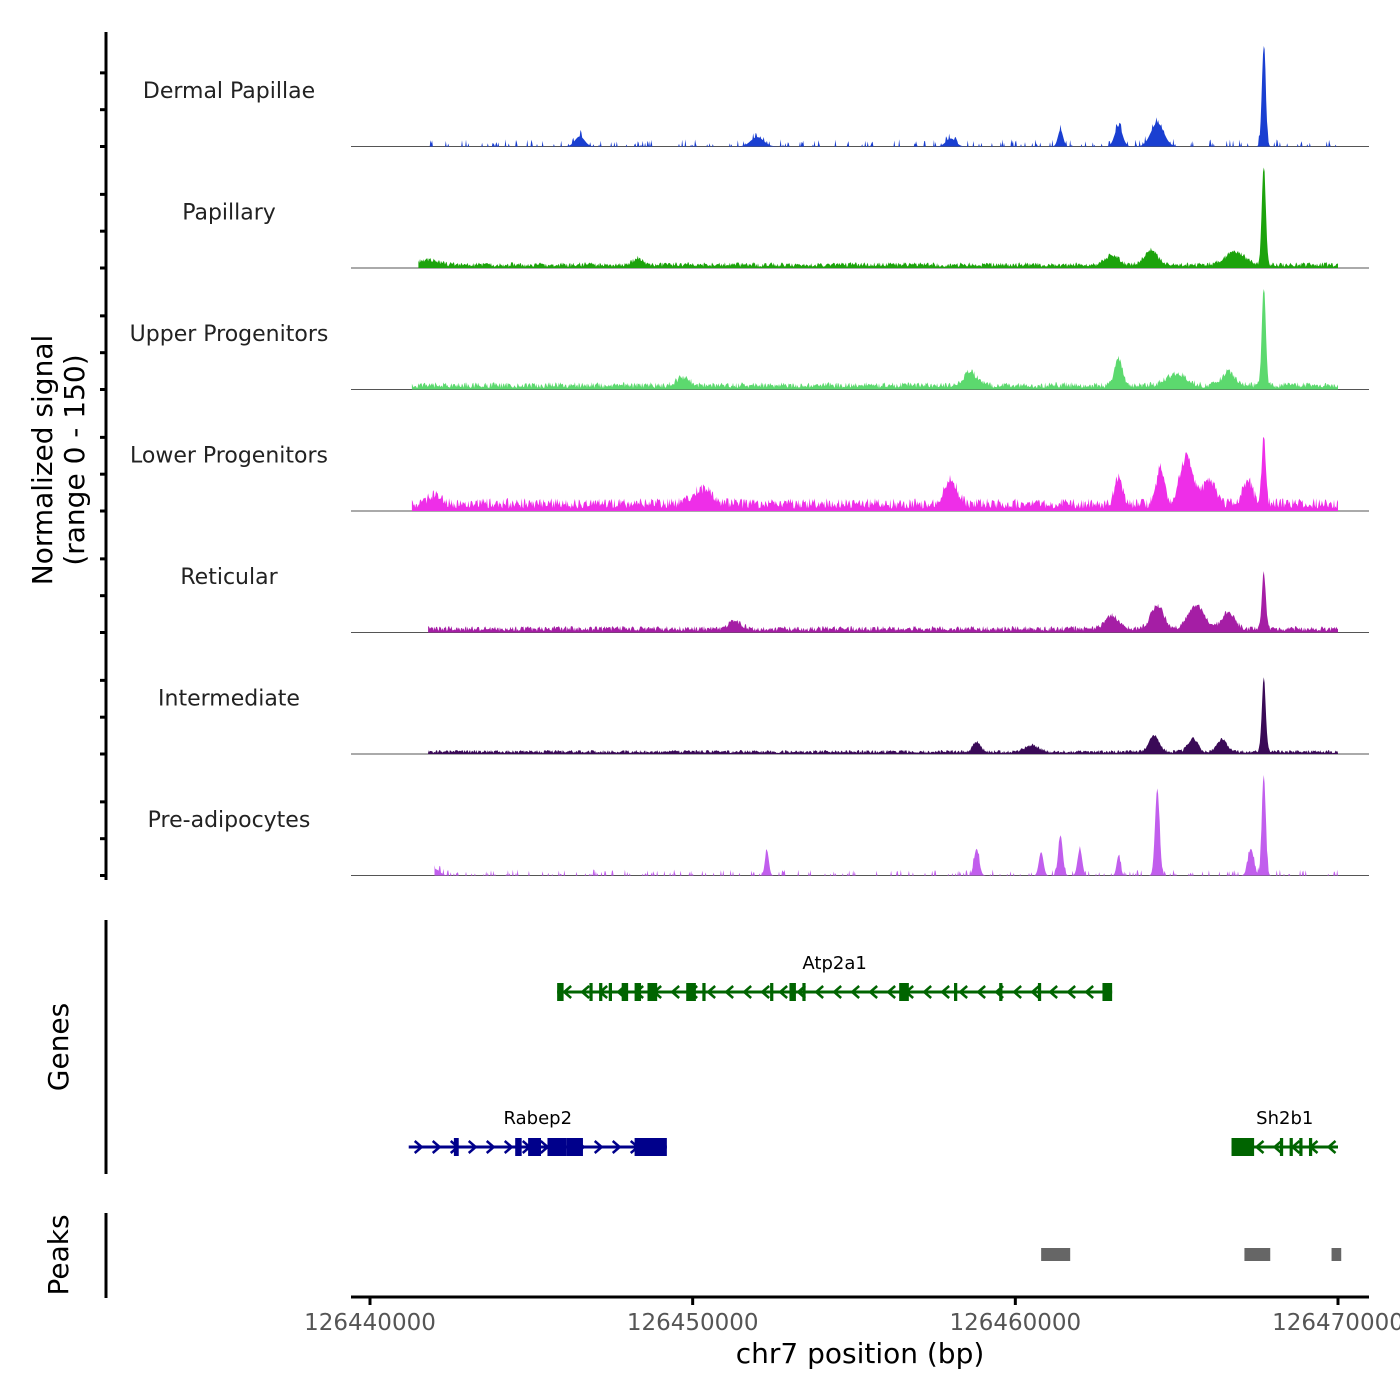  Describe the element at coordinates (229, 456) in the screenshot. I see `track-label: Lower Progenitors` at that location.